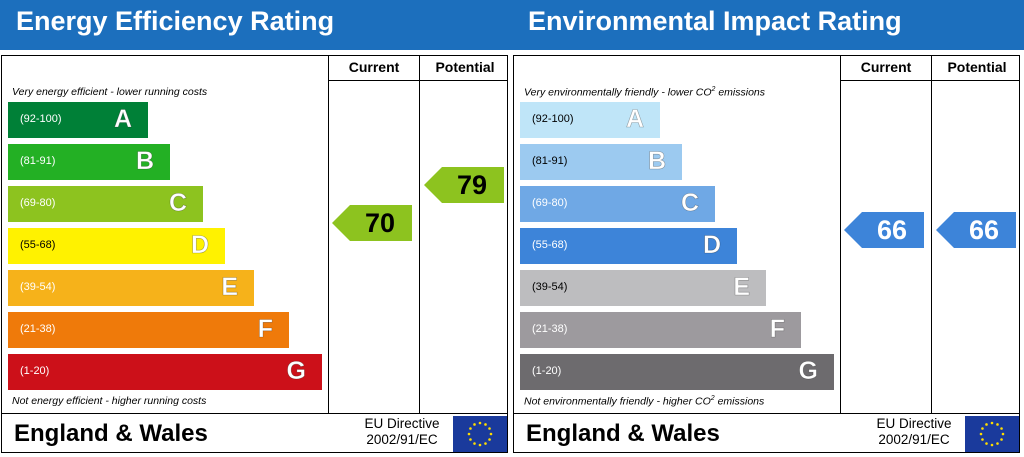 The image size is (1024, 457). I want to click on top-note-end: emissions, so click(740, 92).